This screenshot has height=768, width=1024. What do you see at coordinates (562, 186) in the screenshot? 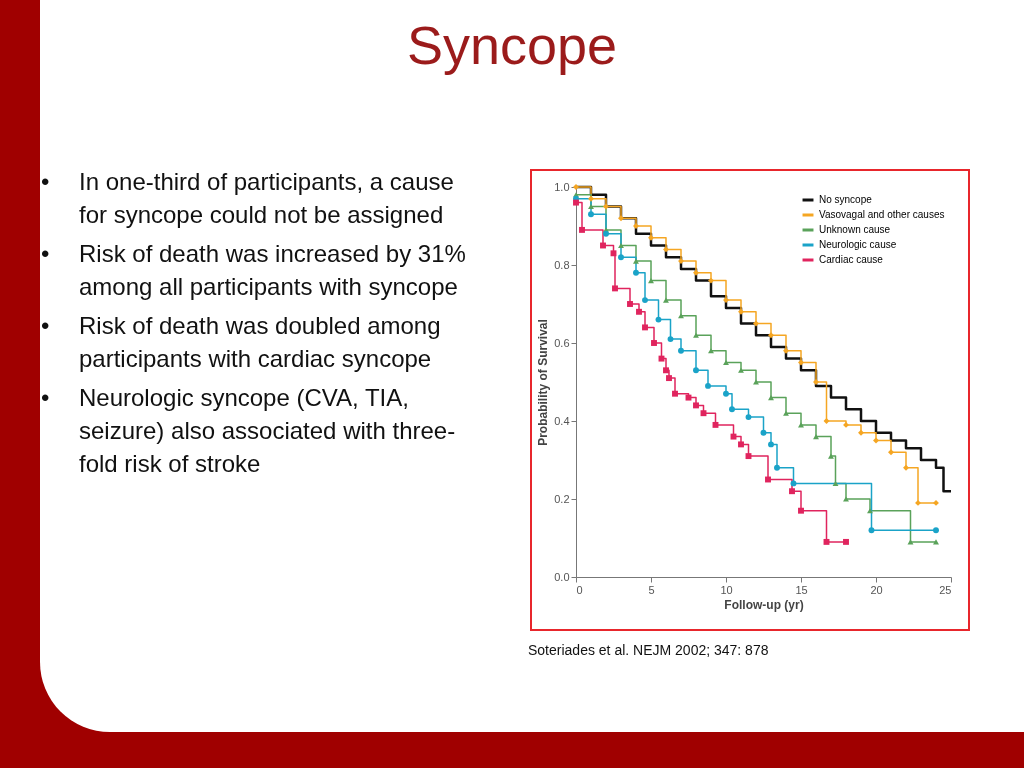
I see `y-tick-label: 1.0` at bounding box center [562, 186].